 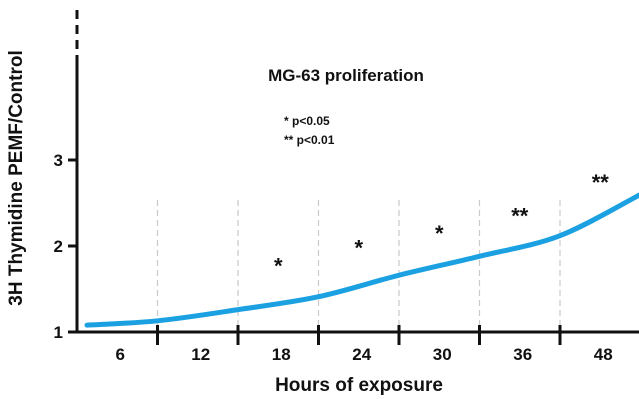 I want to click on significance-markers: *******, so click(x=441, y=224).